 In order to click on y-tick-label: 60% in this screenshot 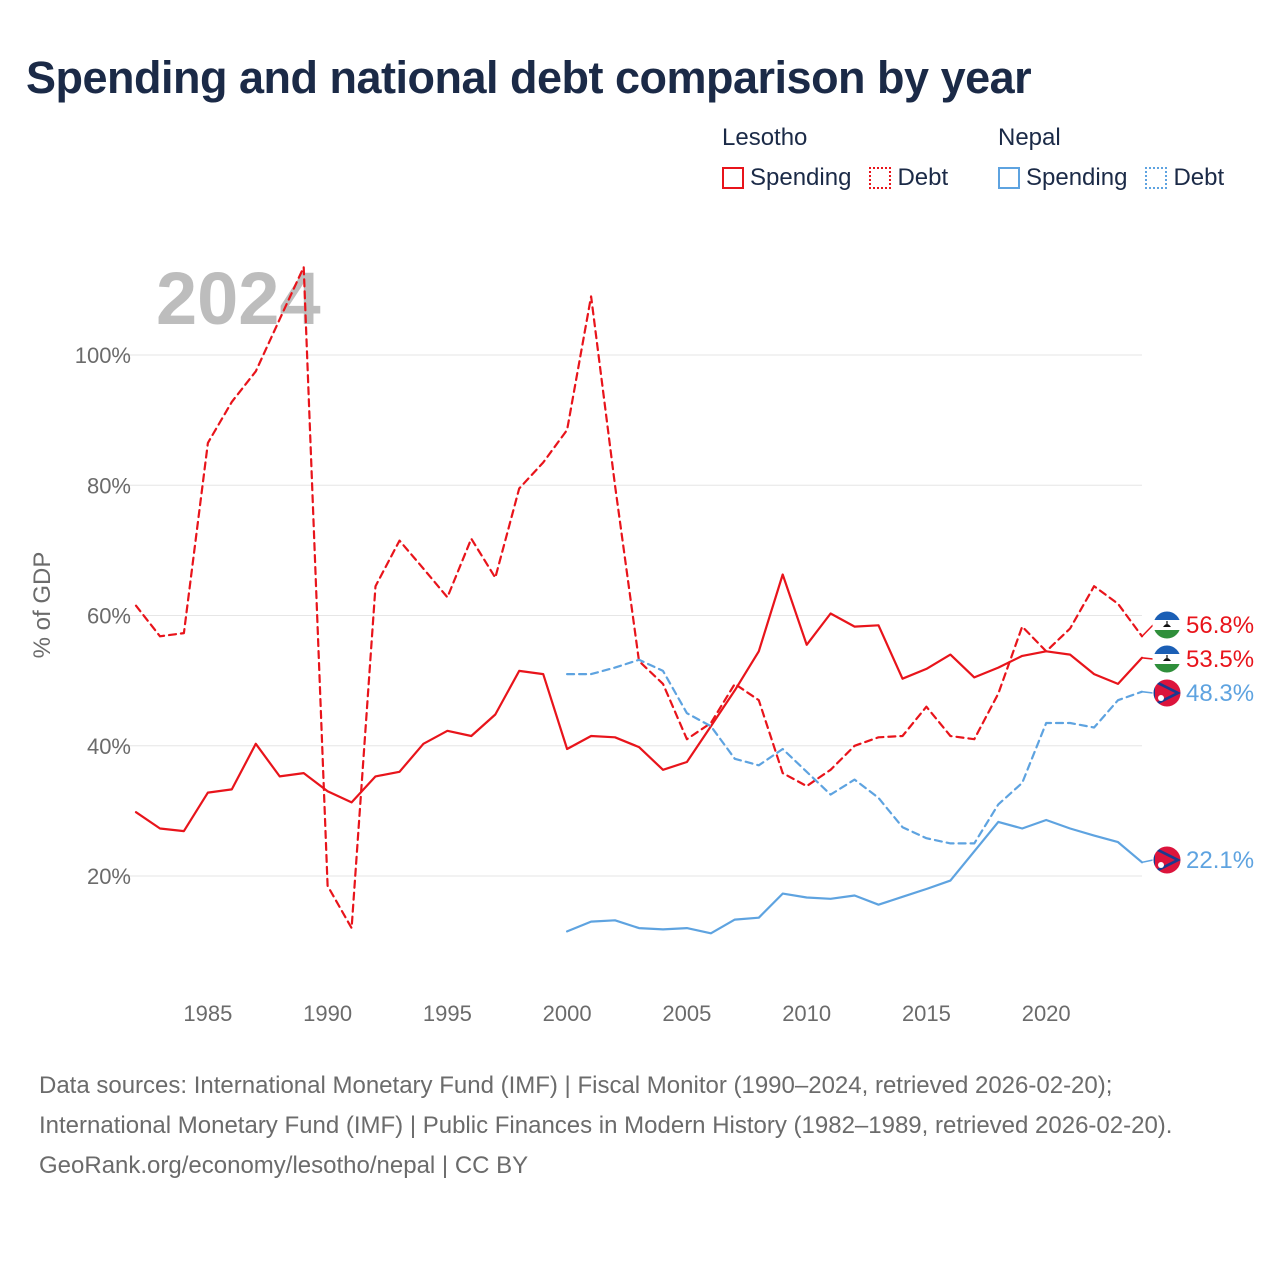, I will do `click(109, 616)`.